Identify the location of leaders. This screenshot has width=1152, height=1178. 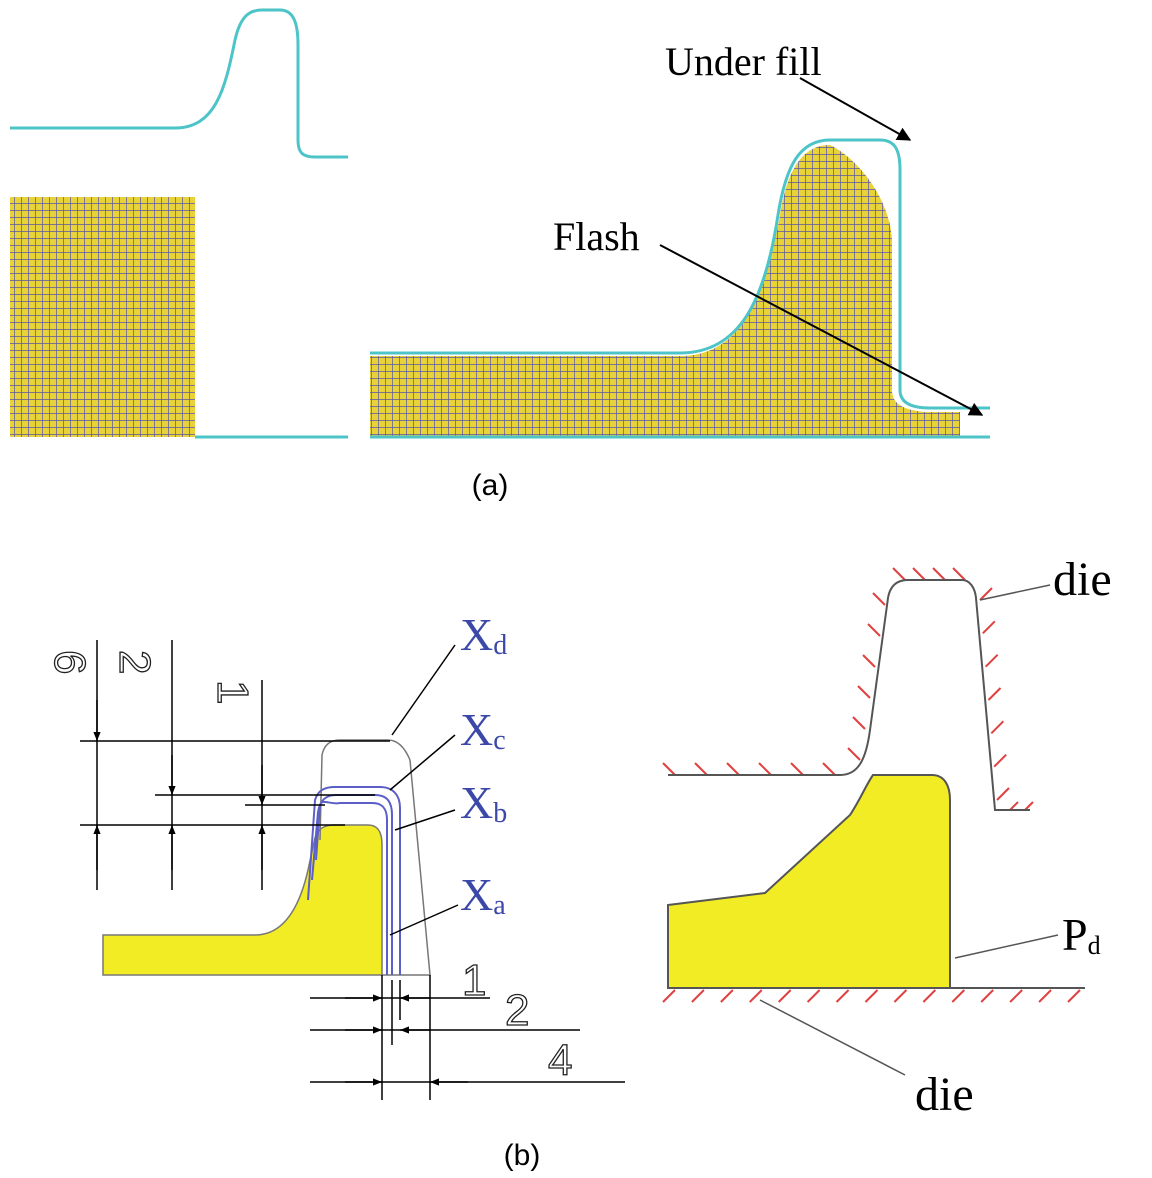
(909, 830).